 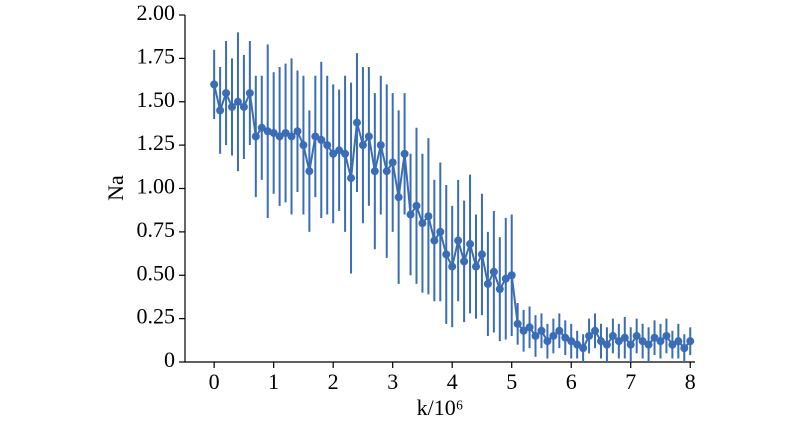 What do you see at coordinates (156, 186) in the screenshot?
I see `y-tick-label: 1.00` at bounding box center [156, 186].